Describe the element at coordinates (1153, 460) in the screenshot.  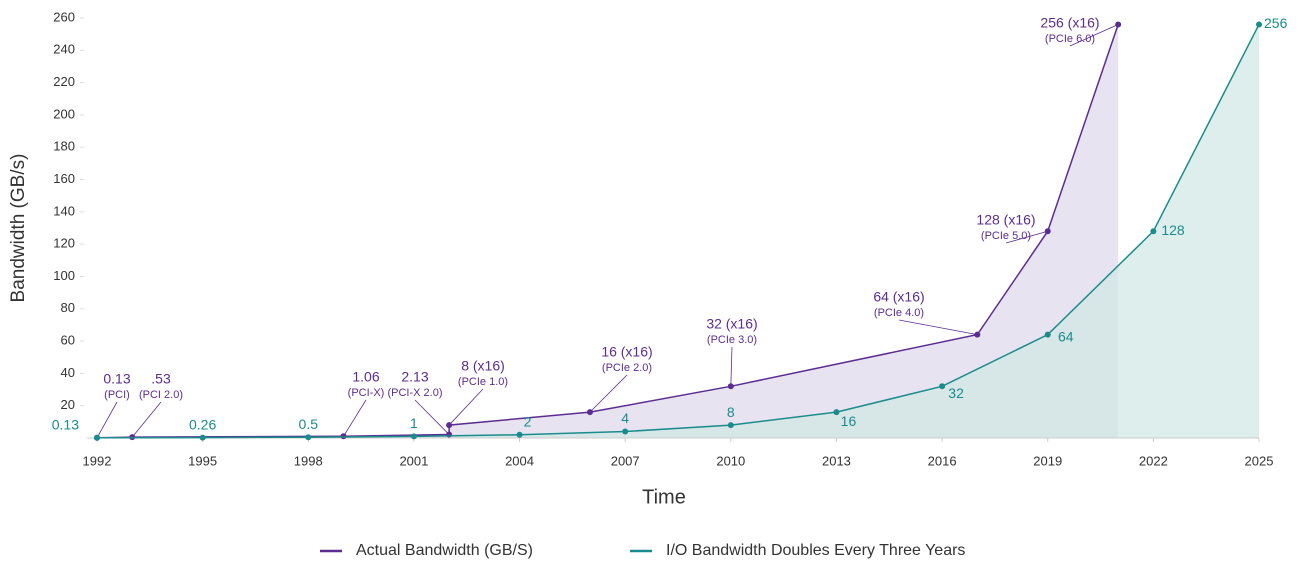
I see `x-tick-label: 2022` at that location.